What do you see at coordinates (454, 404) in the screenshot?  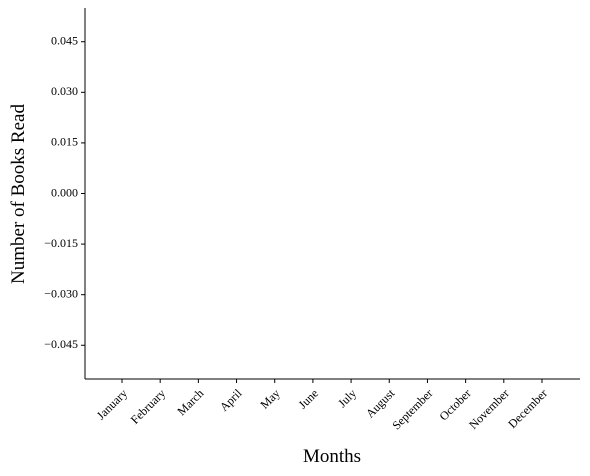 I see `x-tick-label: October` at bounding box center [454, 404].